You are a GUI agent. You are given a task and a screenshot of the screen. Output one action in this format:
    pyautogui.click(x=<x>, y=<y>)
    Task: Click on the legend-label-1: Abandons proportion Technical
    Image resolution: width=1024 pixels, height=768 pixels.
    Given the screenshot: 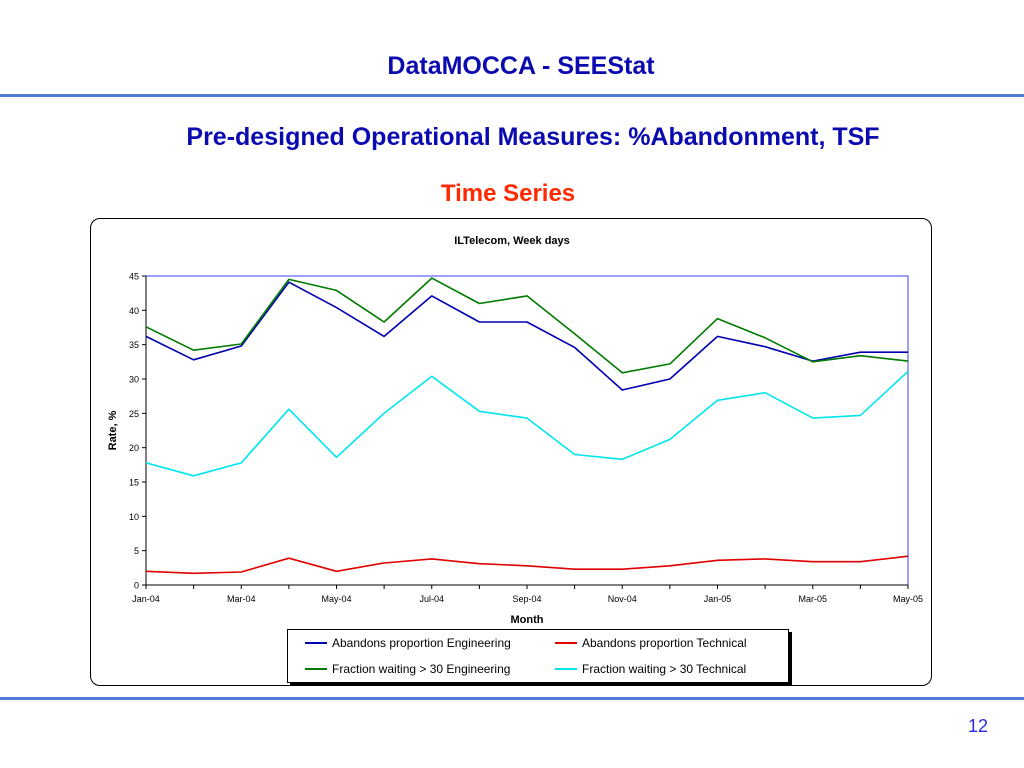 What is the action you would take?
    pyautogui.click(x=664, y=643)
    